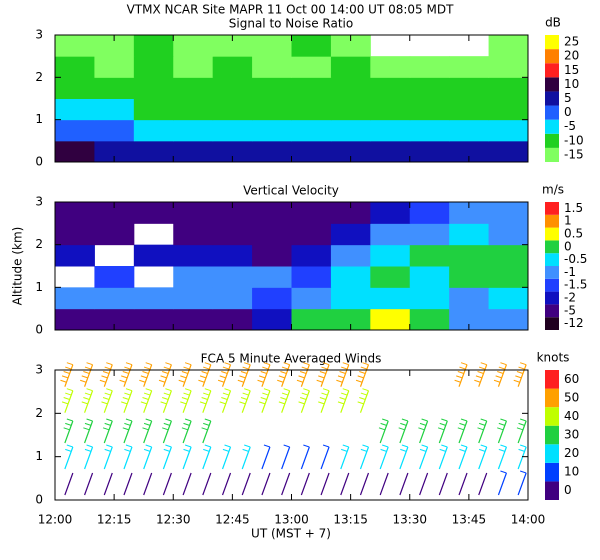 The height and width of the screenshot is (560, 600). Describe the element at coordinates (39, 244) in the screenshot. I see `y-tick-label: 2` at that location.